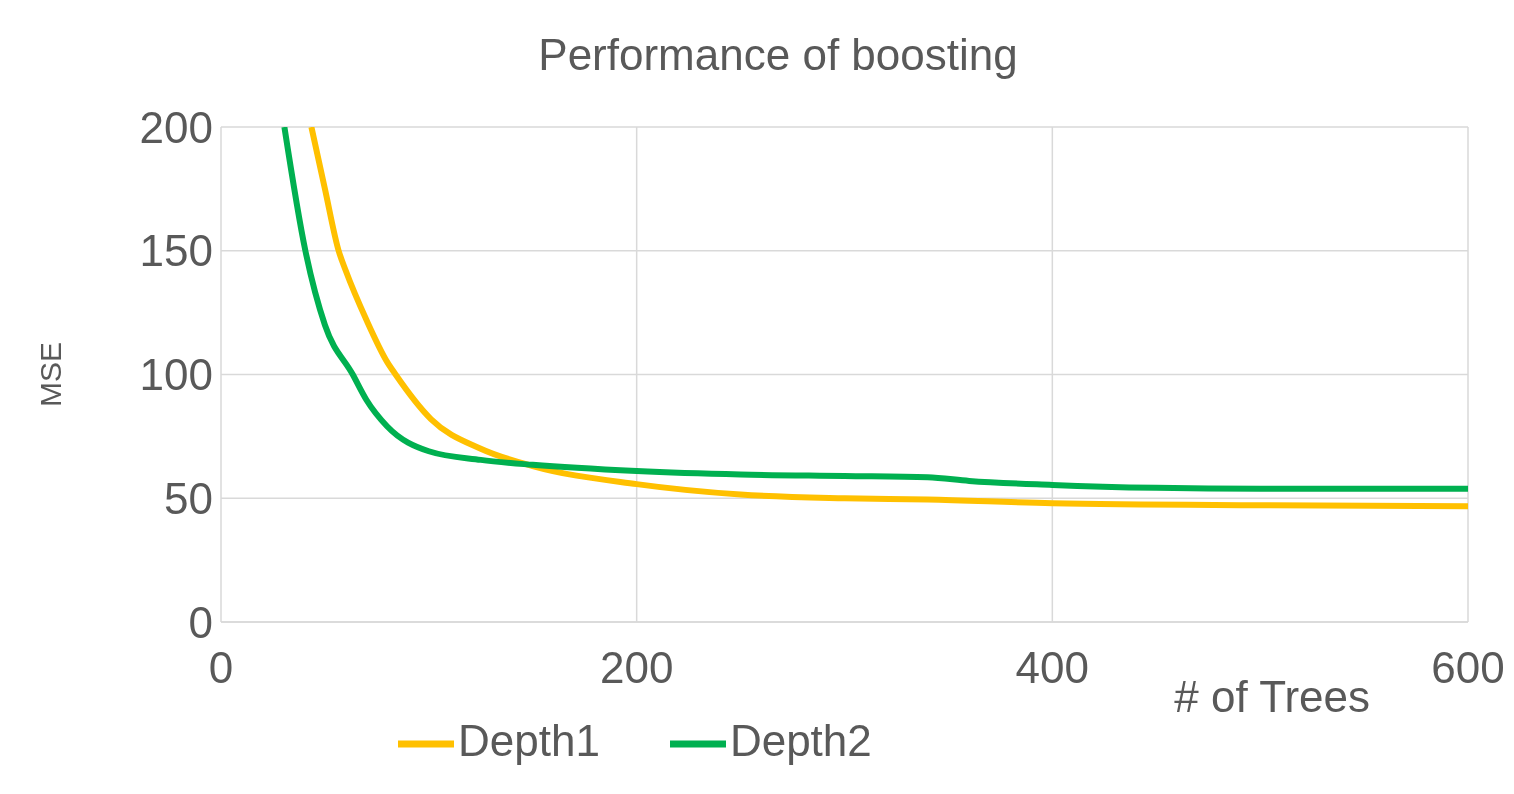 This screenshot has height=794, width=1514. Describe the element at coordinates (188, 498) in the screenshot. I see `y-tick-label: 50` at that location.